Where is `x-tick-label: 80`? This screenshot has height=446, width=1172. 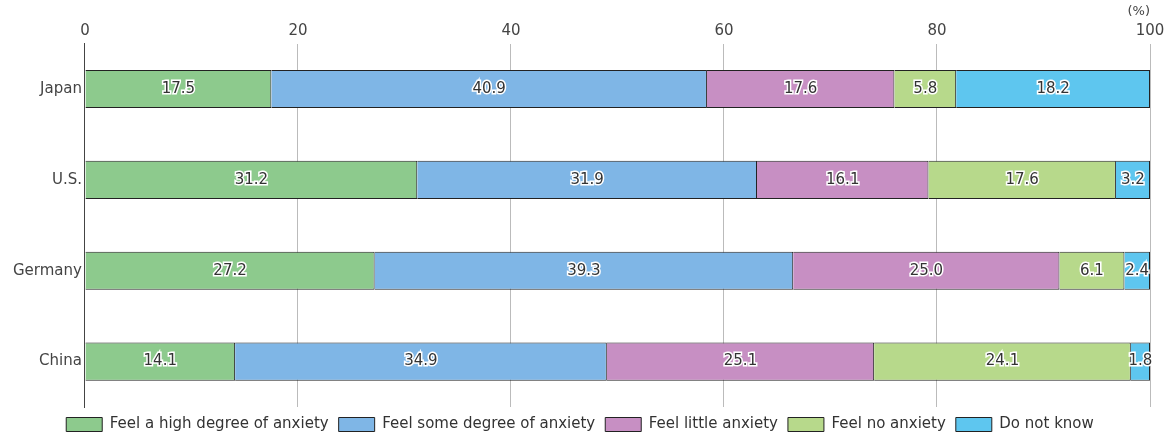
x-tick-label: 80 is located at coordinates (937, 30).